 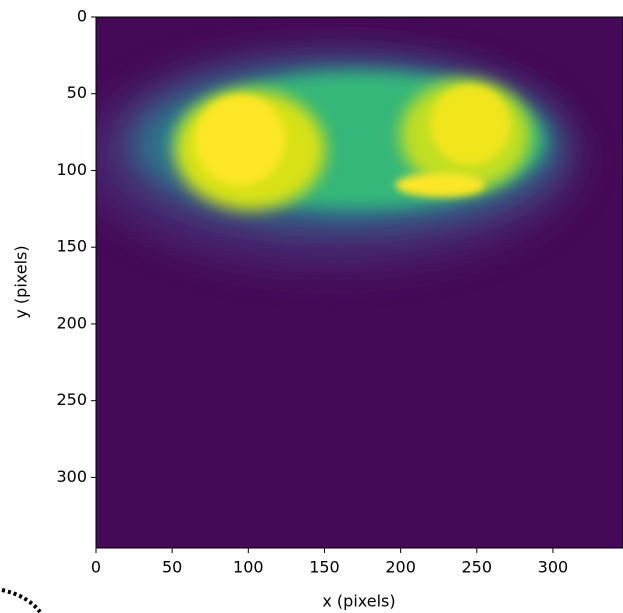 I want to click on x-tick-label: 200, so click(x=400, y=567).